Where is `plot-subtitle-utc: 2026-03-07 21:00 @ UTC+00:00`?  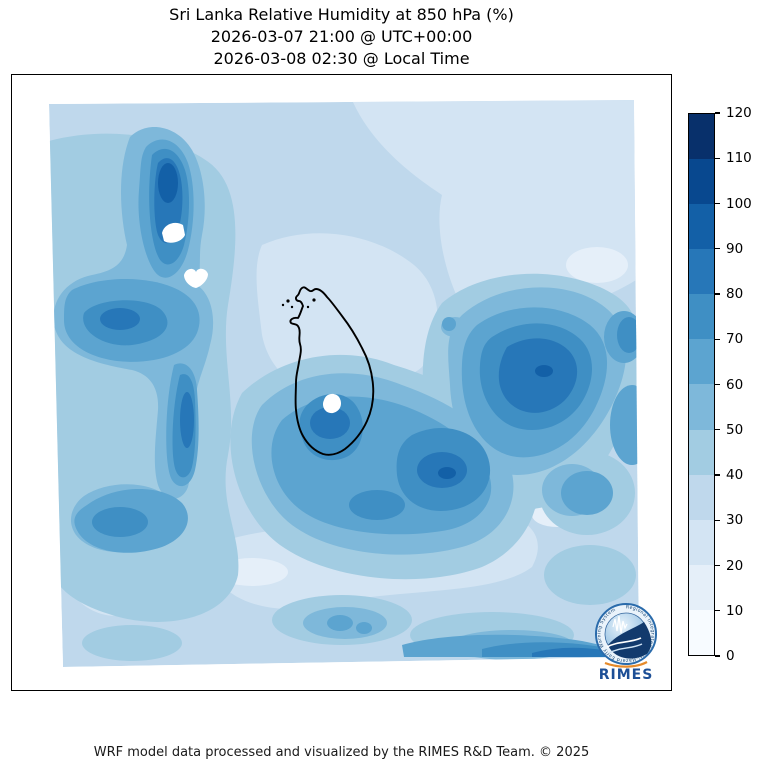
plot-subtitle-utc: 2026-03-07 21:00 @ UTC+00:00 is located at coordinates (341, 36).